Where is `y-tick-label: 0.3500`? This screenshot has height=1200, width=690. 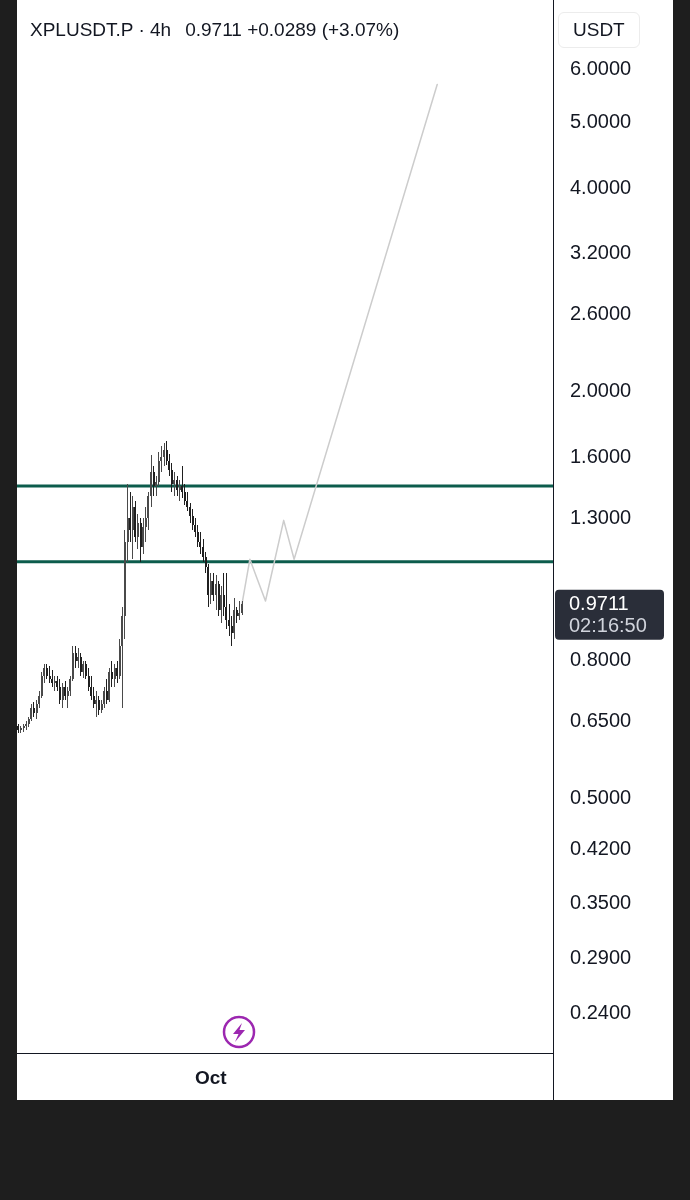
y-tick-label: 0.3500 is located at coordinates (601, 901).